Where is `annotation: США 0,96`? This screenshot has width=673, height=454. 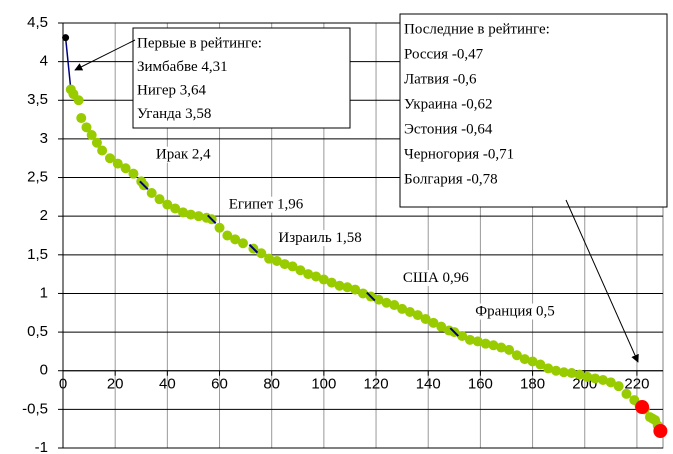 annotation: США 0,96 is located at coordinates (436, 278).